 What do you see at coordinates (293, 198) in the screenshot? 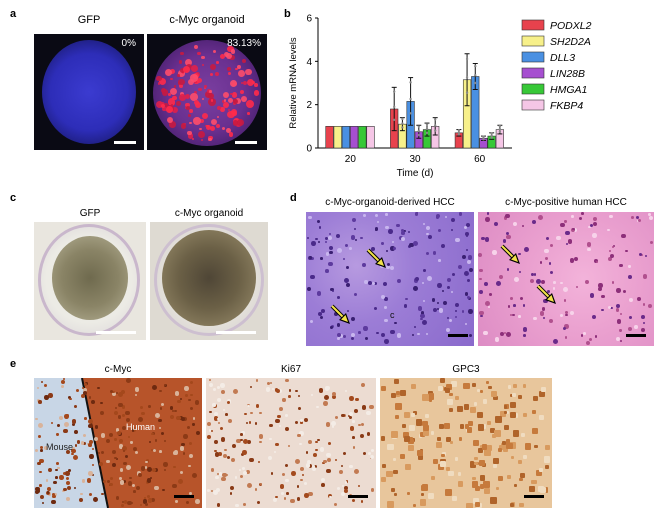
I see `panel-label-d: d` at bounding box center [293, 198].